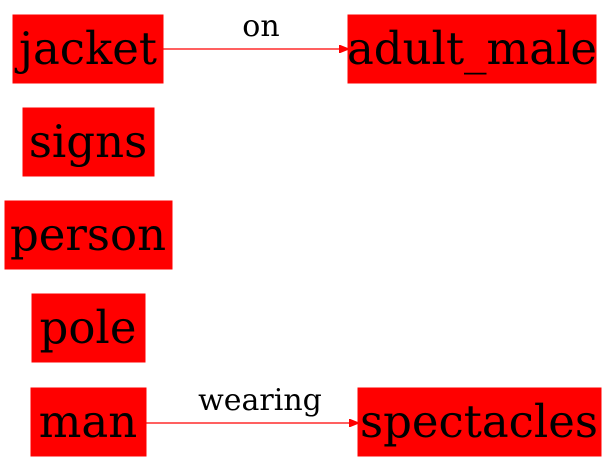  I want to click on node-label-signs: signs, so click(88, 141).